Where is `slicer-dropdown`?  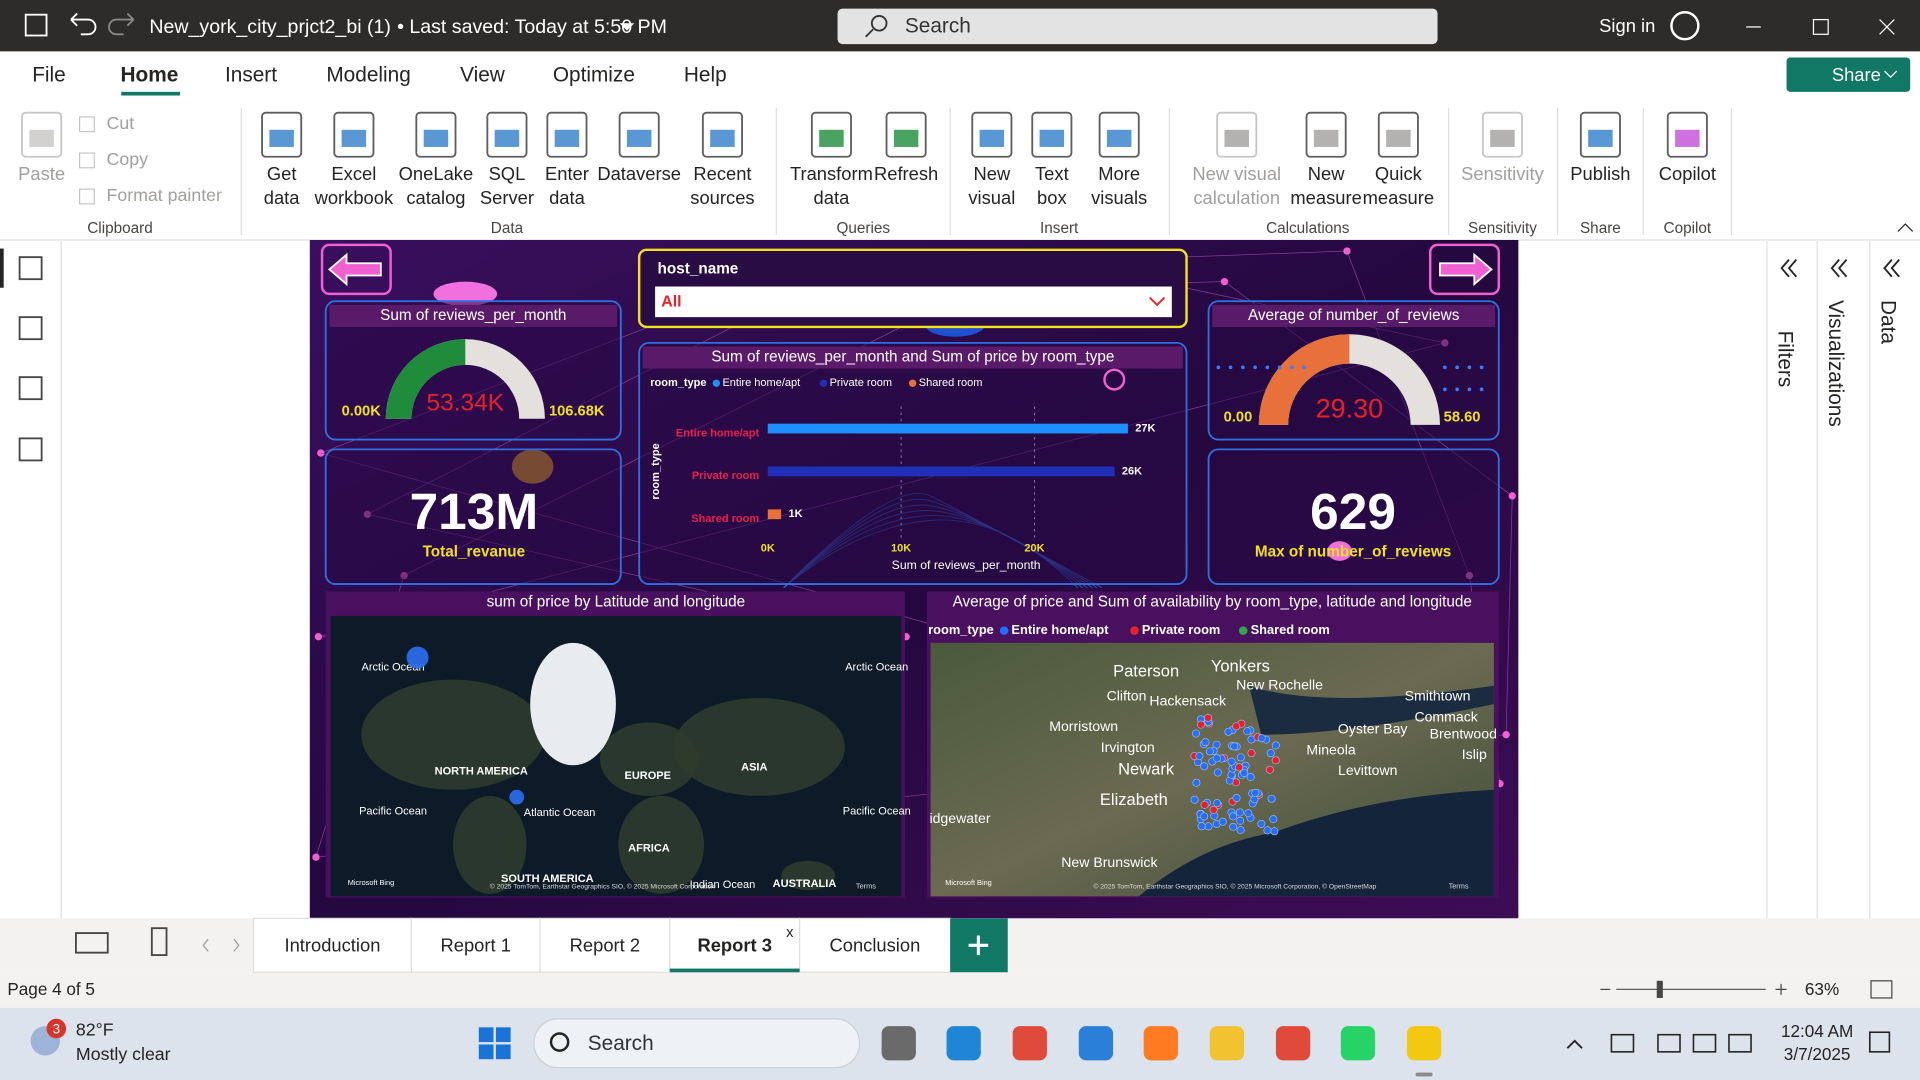 slicer-dropdown is located at coordinates (913, 302).